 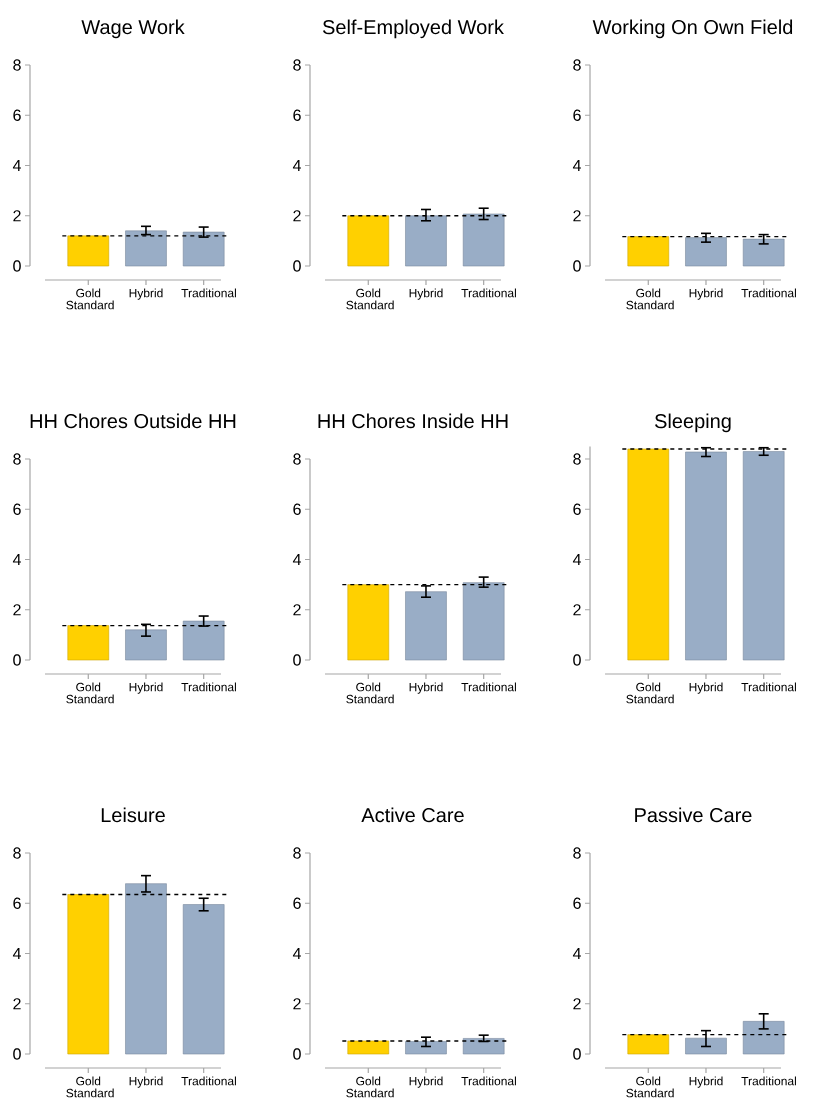 I want to click on chart-title: Passive Care, so click(x=693, y=815).